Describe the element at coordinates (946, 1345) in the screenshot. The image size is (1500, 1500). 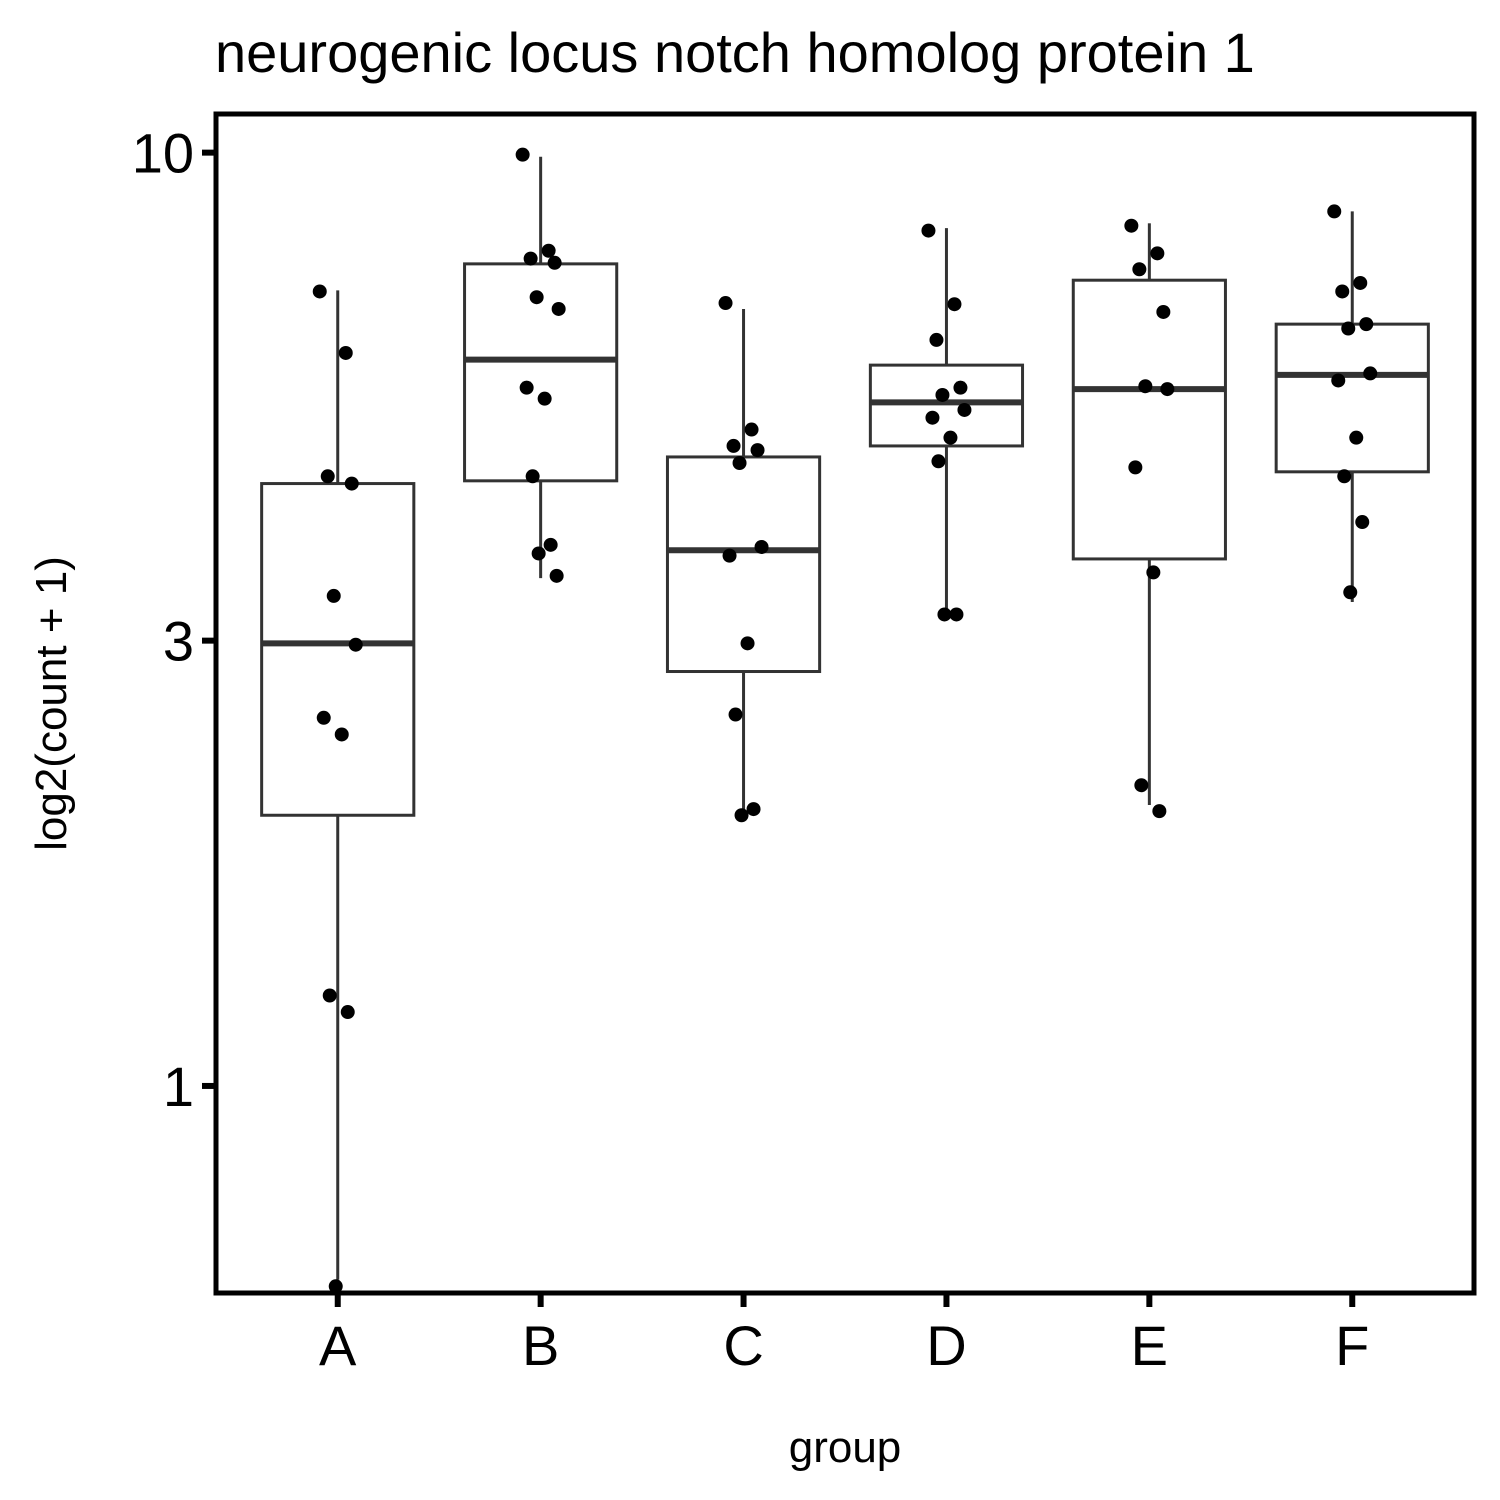
I see `x-tick-label-d: D` at that location.